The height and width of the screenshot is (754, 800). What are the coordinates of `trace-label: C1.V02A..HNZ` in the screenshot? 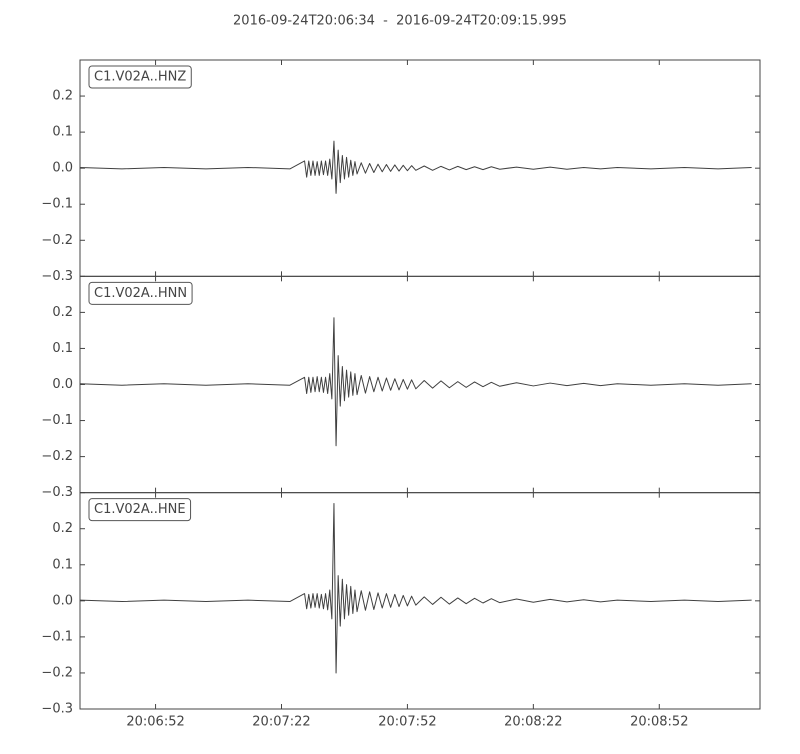 It's located at (140, 77).